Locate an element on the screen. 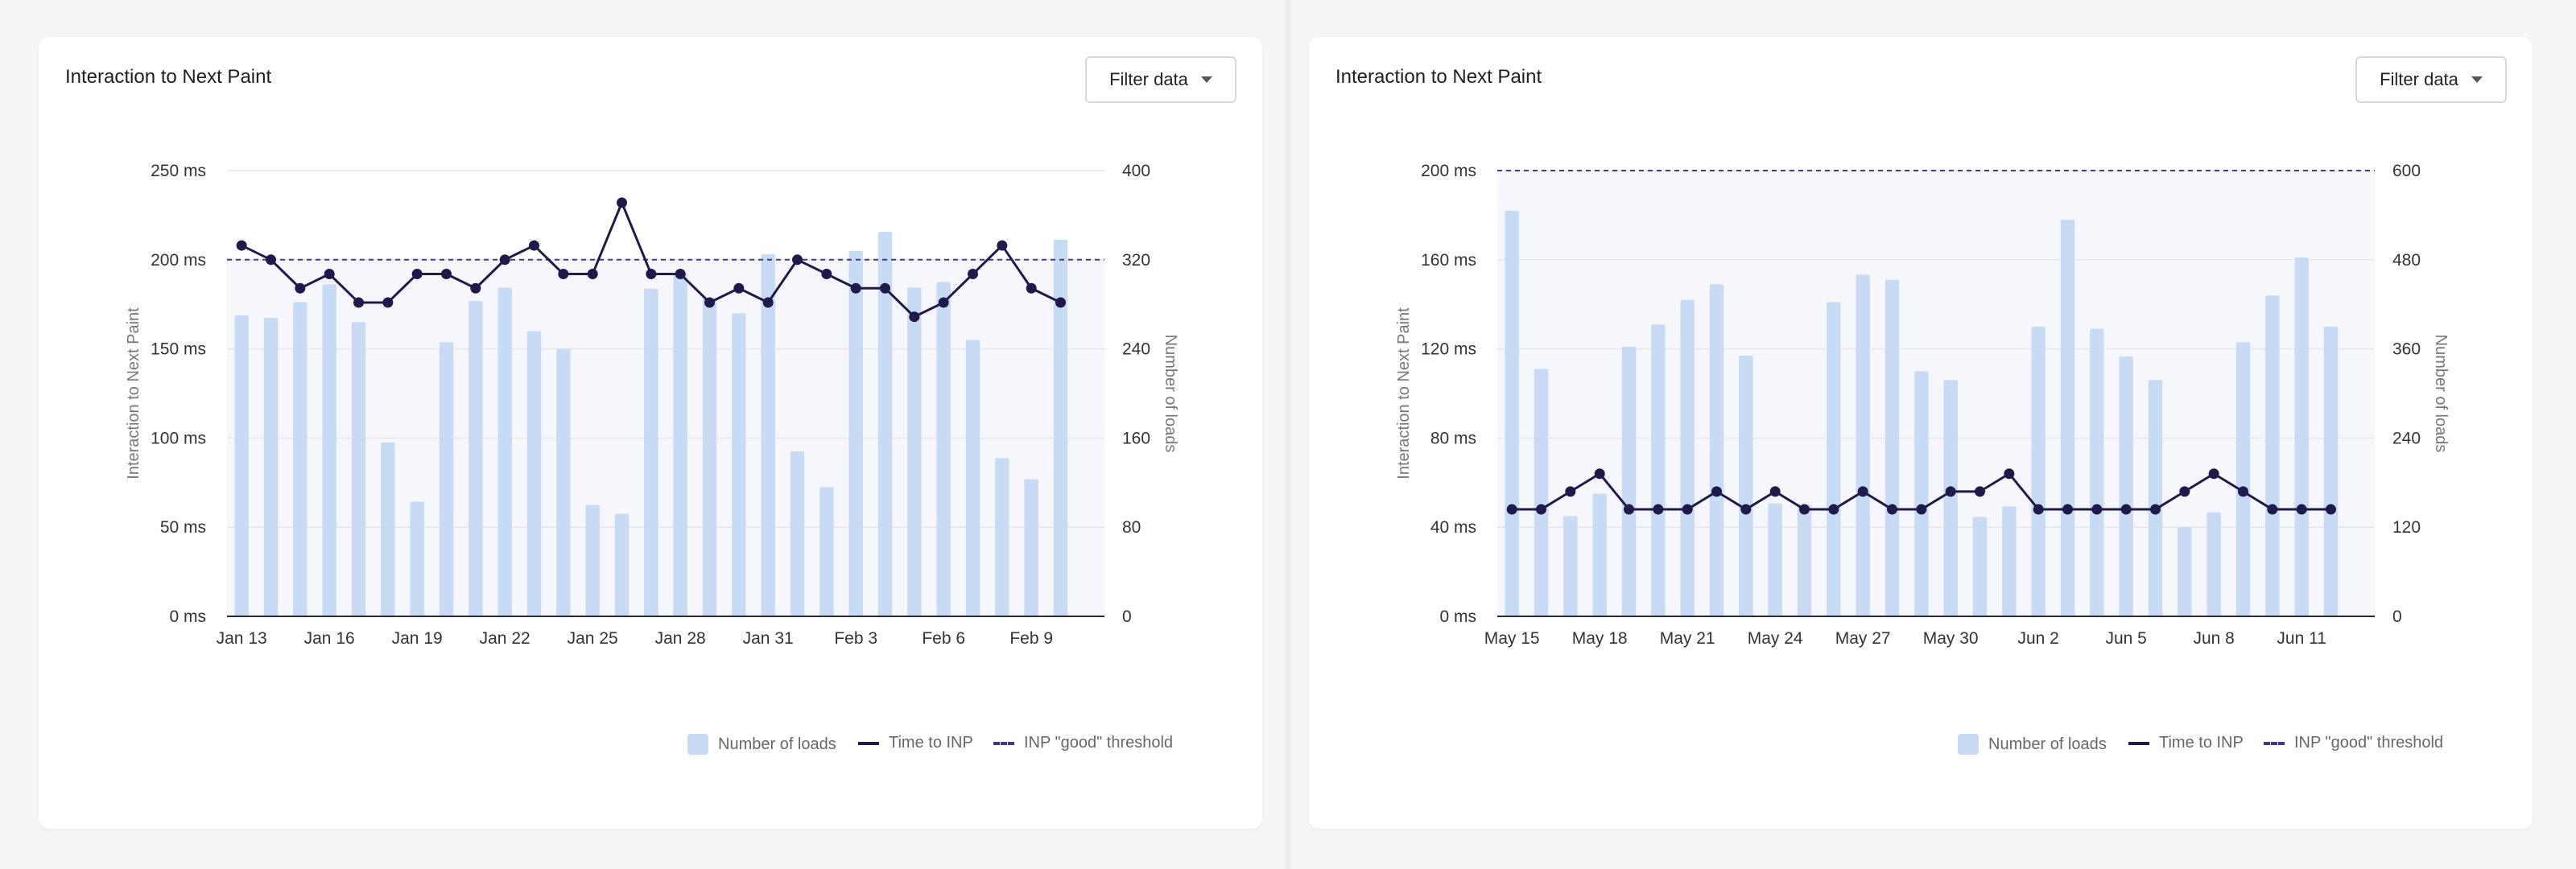 This screenshot has height=869, width=2576. y-tick-label: 250 ms is located at coordinates (178, 171).